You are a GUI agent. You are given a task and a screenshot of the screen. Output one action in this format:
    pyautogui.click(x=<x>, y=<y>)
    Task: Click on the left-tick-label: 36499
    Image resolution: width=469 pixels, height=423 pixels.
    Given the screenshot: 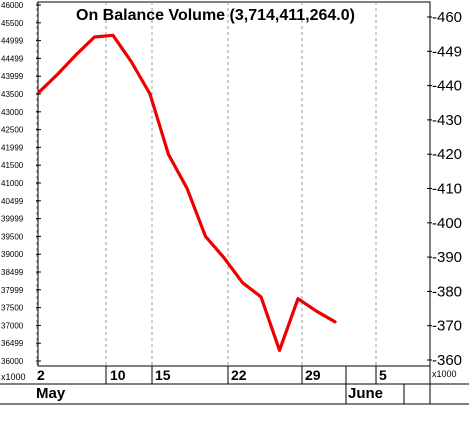 What is the action you would take?
    pyautogui.click(x=12, y=343)
    